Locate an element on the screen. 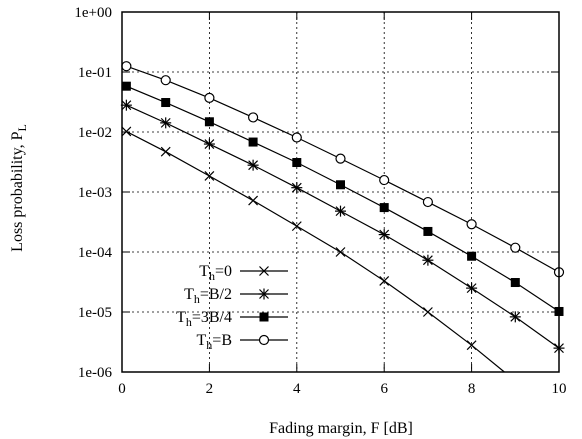 The image size is (582, 439). y-tick-label: 1e-02 is located at coordinates (95, 133).